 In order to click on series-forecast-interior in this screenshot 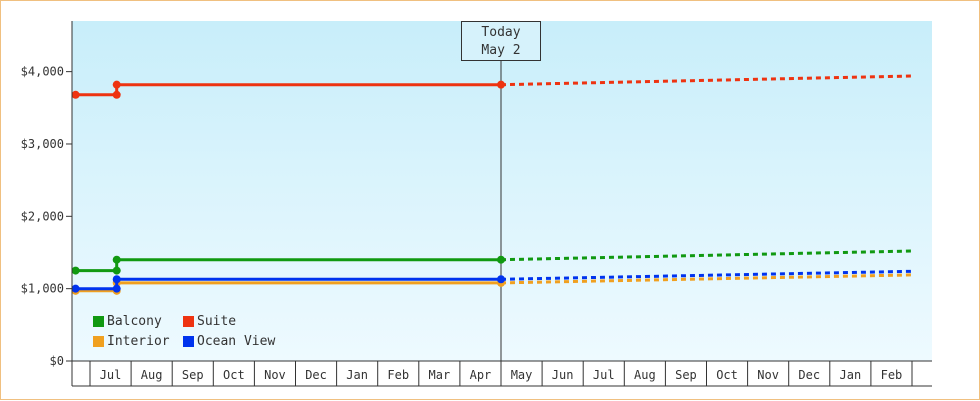, I will do `click(706, 279)`.